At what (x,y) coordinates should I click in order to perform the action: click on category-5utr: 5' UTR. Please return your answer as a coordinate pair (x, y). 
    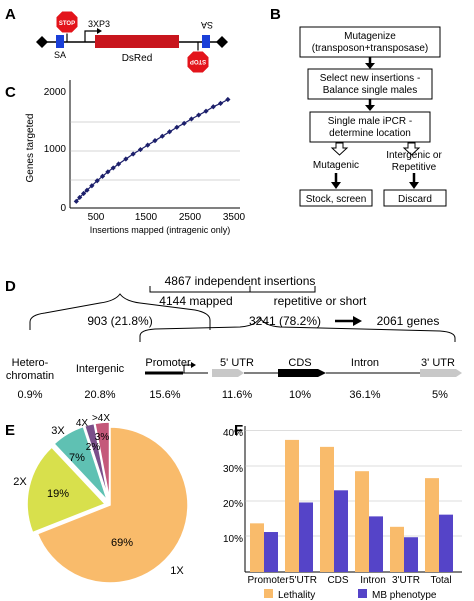
    Looking at the image, I should click on (237, 363).